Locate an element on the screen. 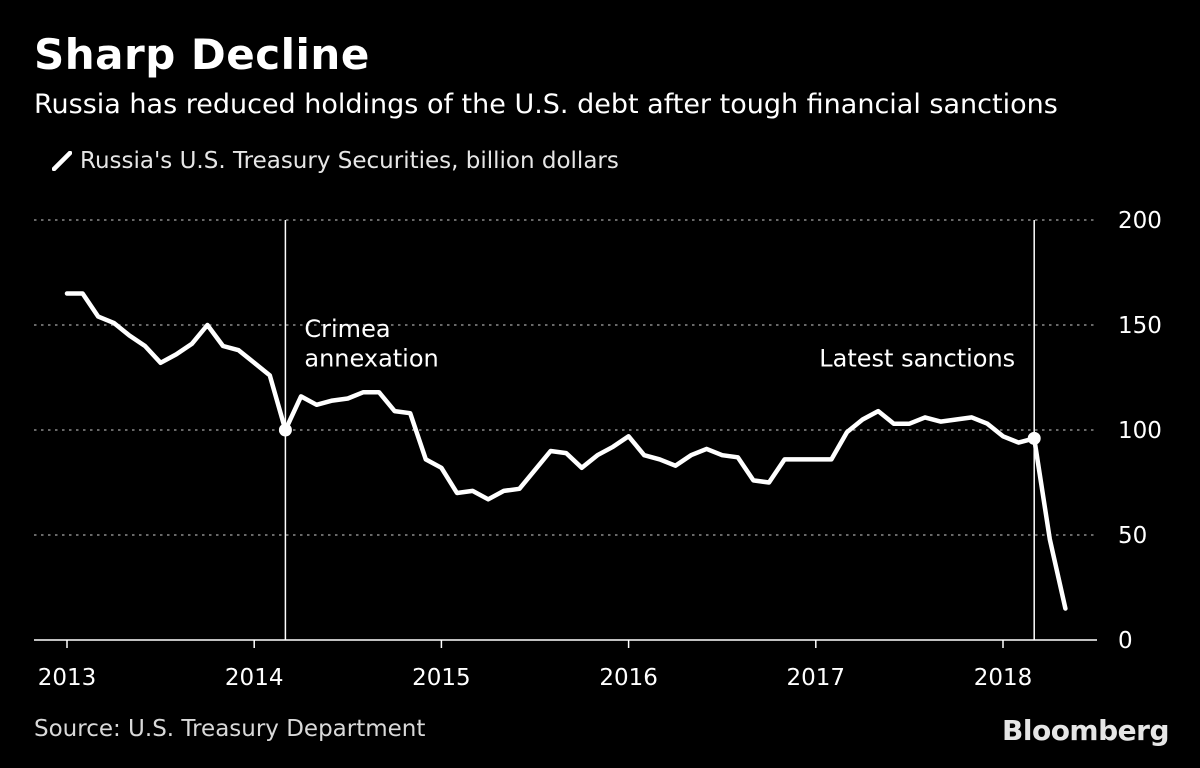 Image resolution: width=1200 pixels, height=768 pixels. y-tick-label-150: 150 is located at coordinates (1140, 326).